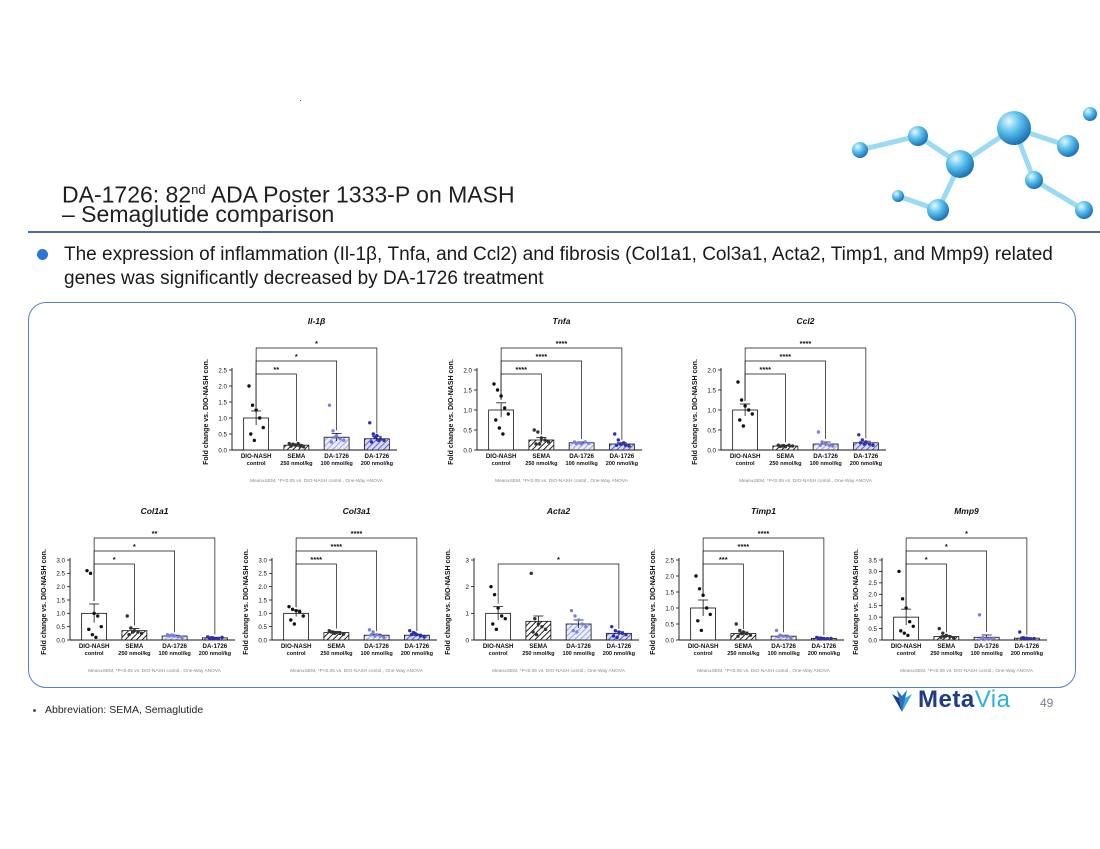 This screenshot has width=1100, height=849. I want to click on x-tick-label: 100 nmol/kg, so click(336, 464).